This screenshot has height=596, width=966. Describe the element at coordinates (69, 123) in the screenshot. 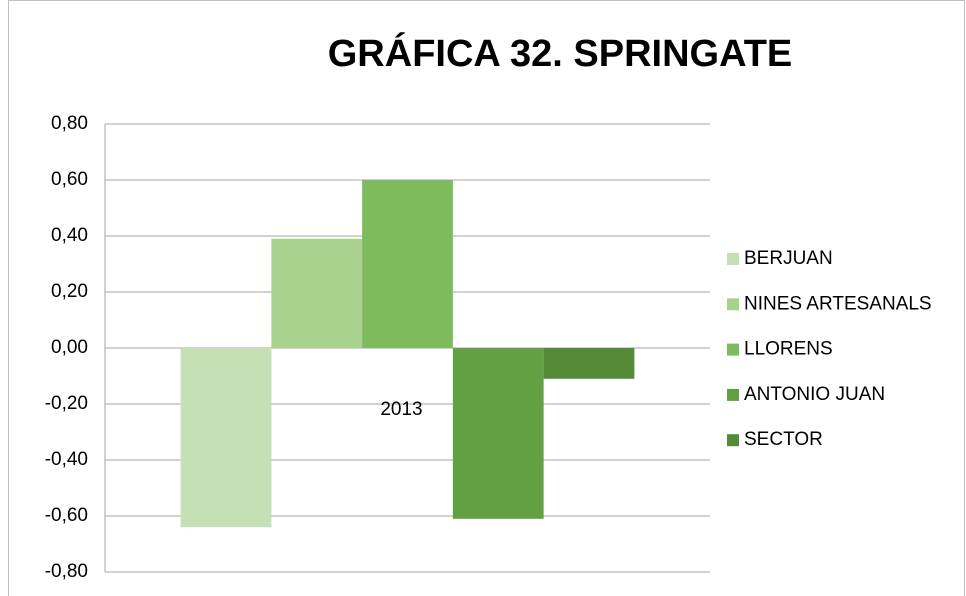

I see `y-tick-label: 0,80` at that location.